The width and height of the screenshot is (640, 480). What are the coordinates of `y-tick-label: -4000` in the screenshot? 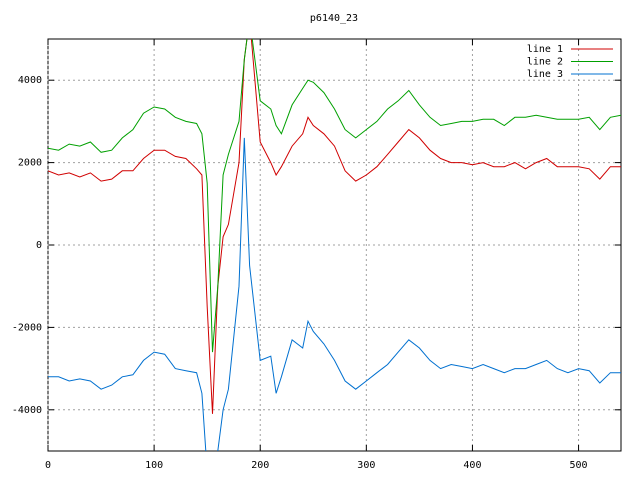 It's located at (27, 410).